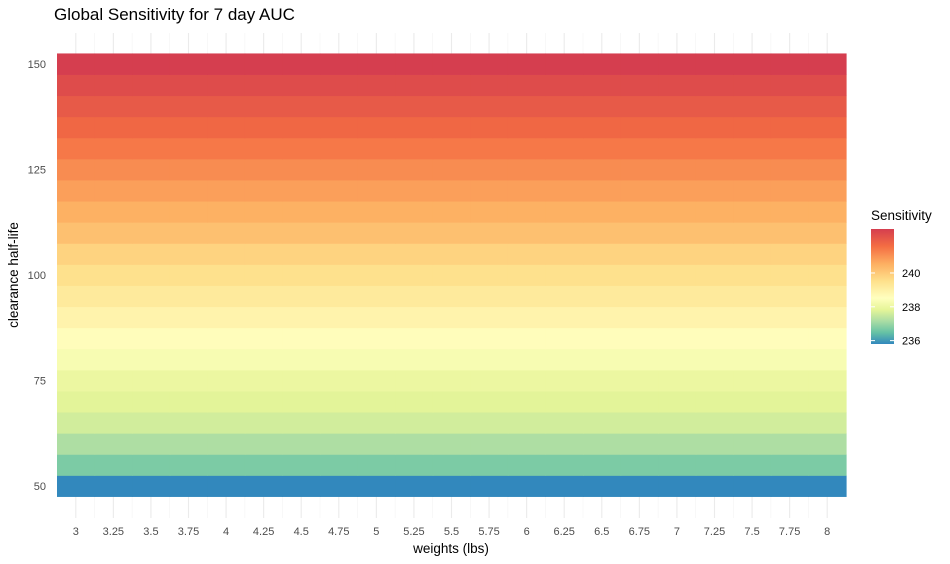  What do you see at coordinates (827, 532) in the screenshot?
I see `x-tick-label: 8` at bounding box center [827, 532].